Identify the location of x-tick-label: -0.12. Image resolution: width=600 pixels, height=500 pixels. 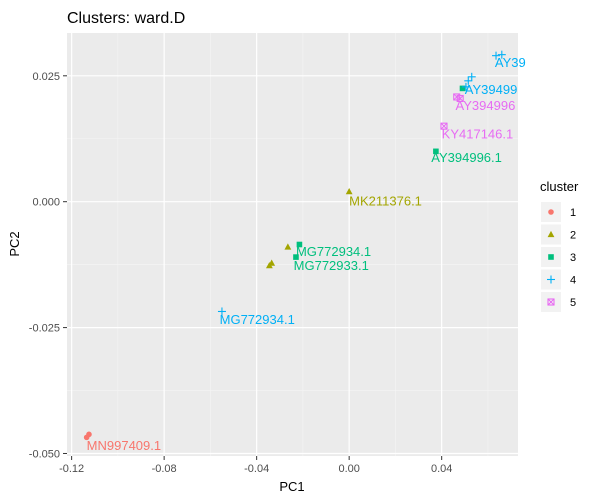
(71, 469).